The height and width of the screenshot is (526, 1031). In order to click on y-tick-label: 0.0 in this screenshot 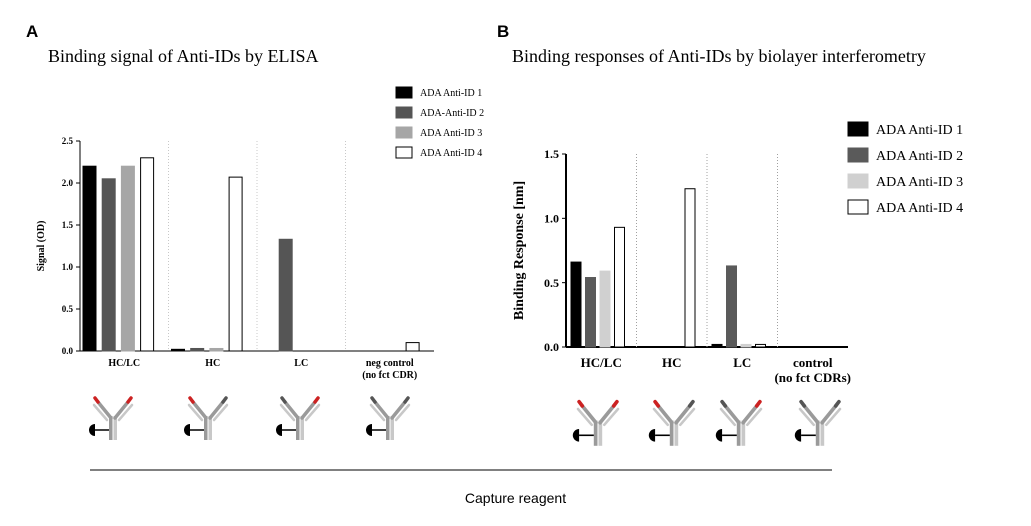, I will do `click(68, 351)`.